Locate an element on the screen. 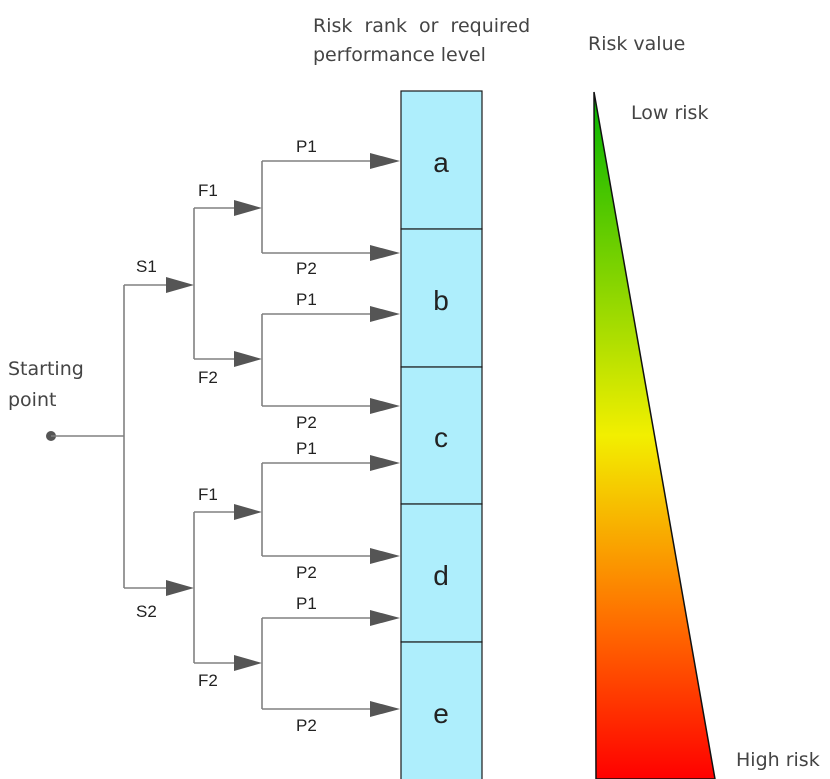 The height and width of the screenshot is (779, 830). s1-arrow is located at coordinates (180, 285).